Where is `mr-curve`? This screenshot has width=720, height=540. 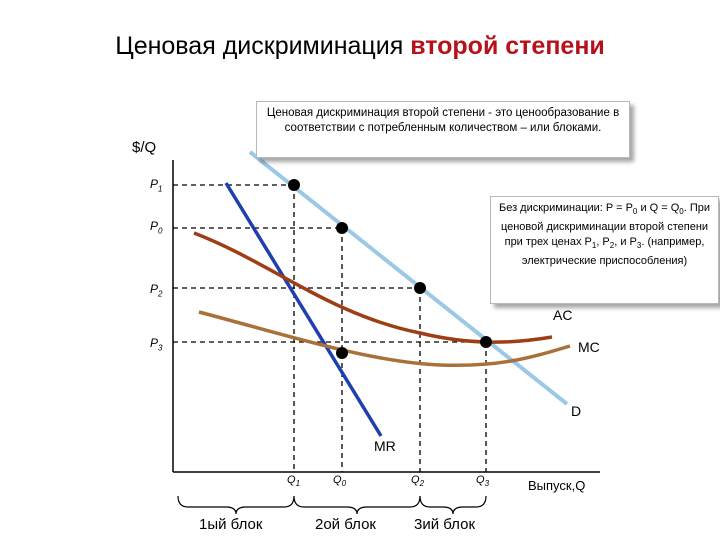 mr-curve is located at coordinates (303, 309).